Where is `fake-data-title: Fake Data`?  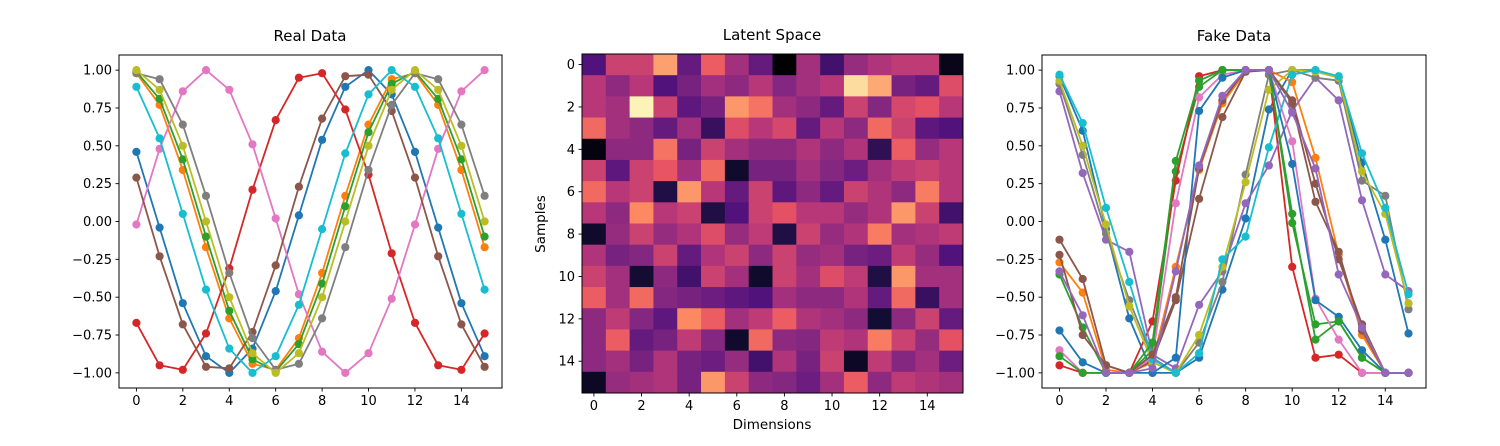
fake-data-title: Fake Data is located at coordinates (1234, 36).